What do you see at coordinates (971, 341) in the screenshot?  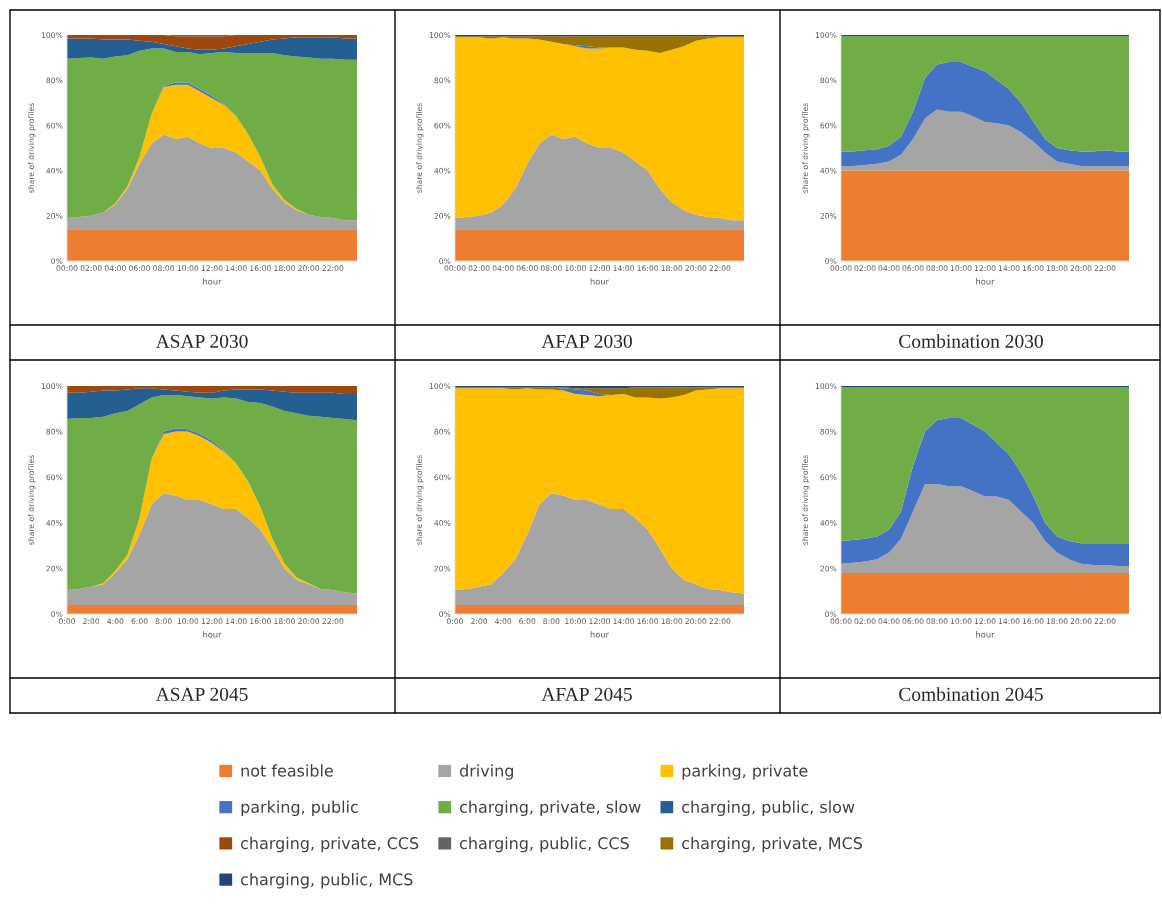 I see `text: Combination 2030` at bounding box center [971, 341].